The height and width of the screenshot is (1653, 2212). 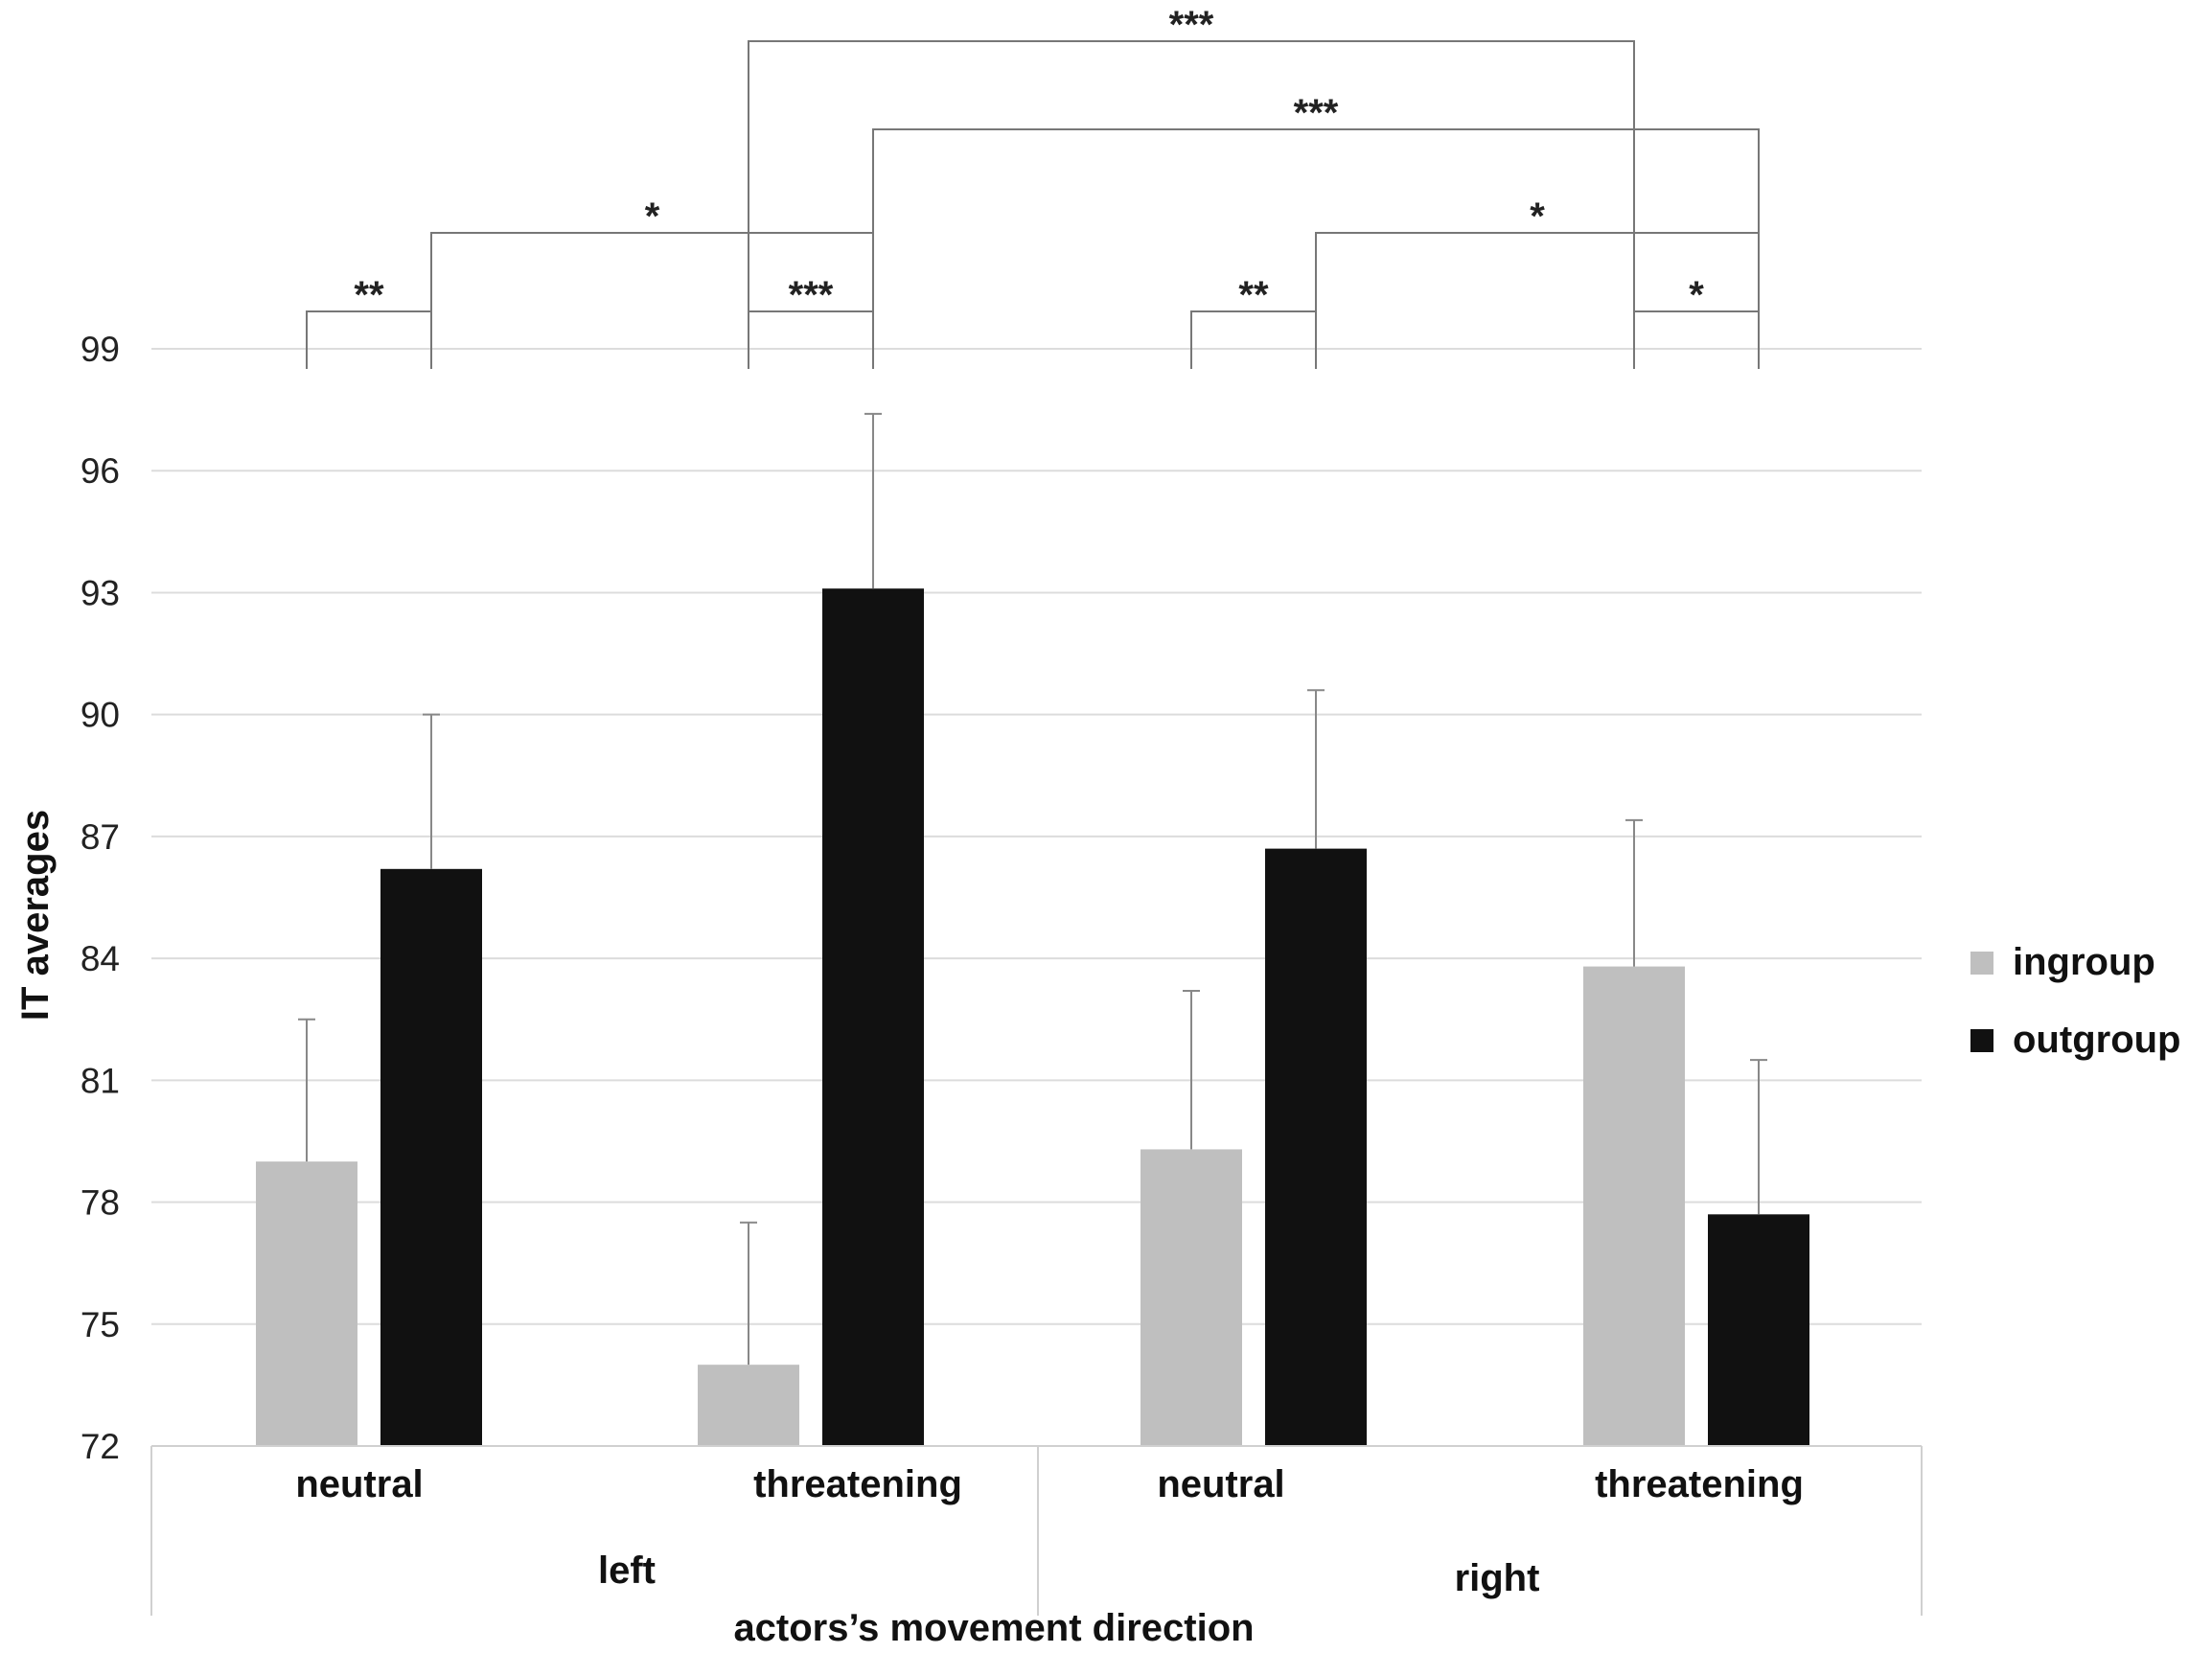 I want to click on y-tick-label: 99, so click(x=101, y=349).